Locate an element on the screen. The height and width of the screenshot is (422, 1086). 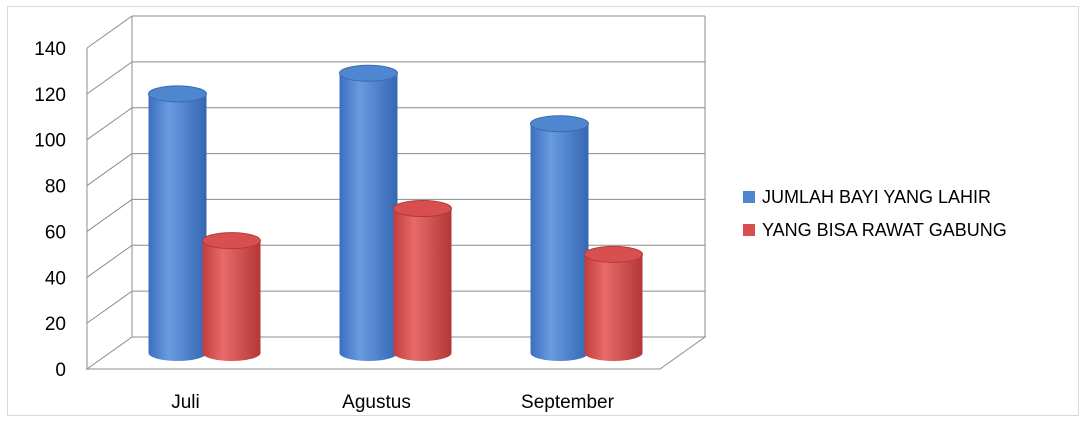
bar-jumlah-bayi-yang-lahir-september is located at coordinates (559, 238).